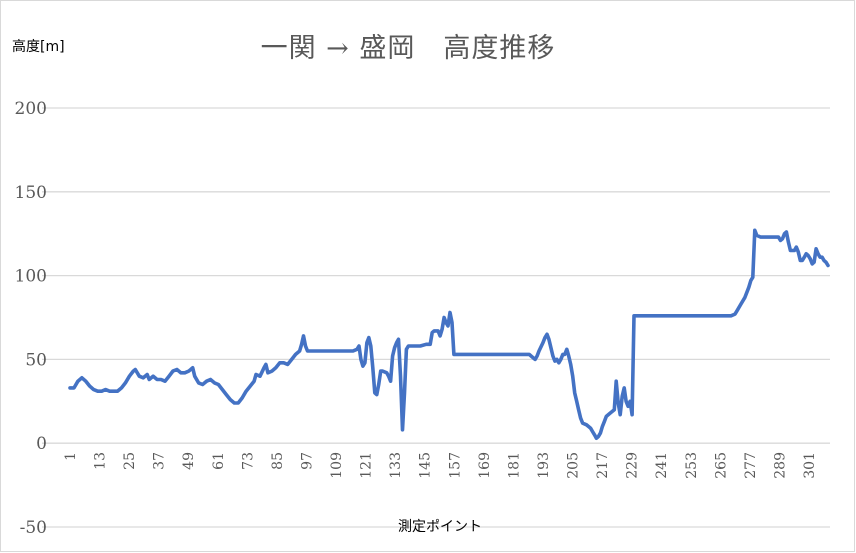 This screenshot has width=856, height=553. Describe the element at coordinates (574, 465) in the screenshot. I see `x-tick-label: 205` at that location.